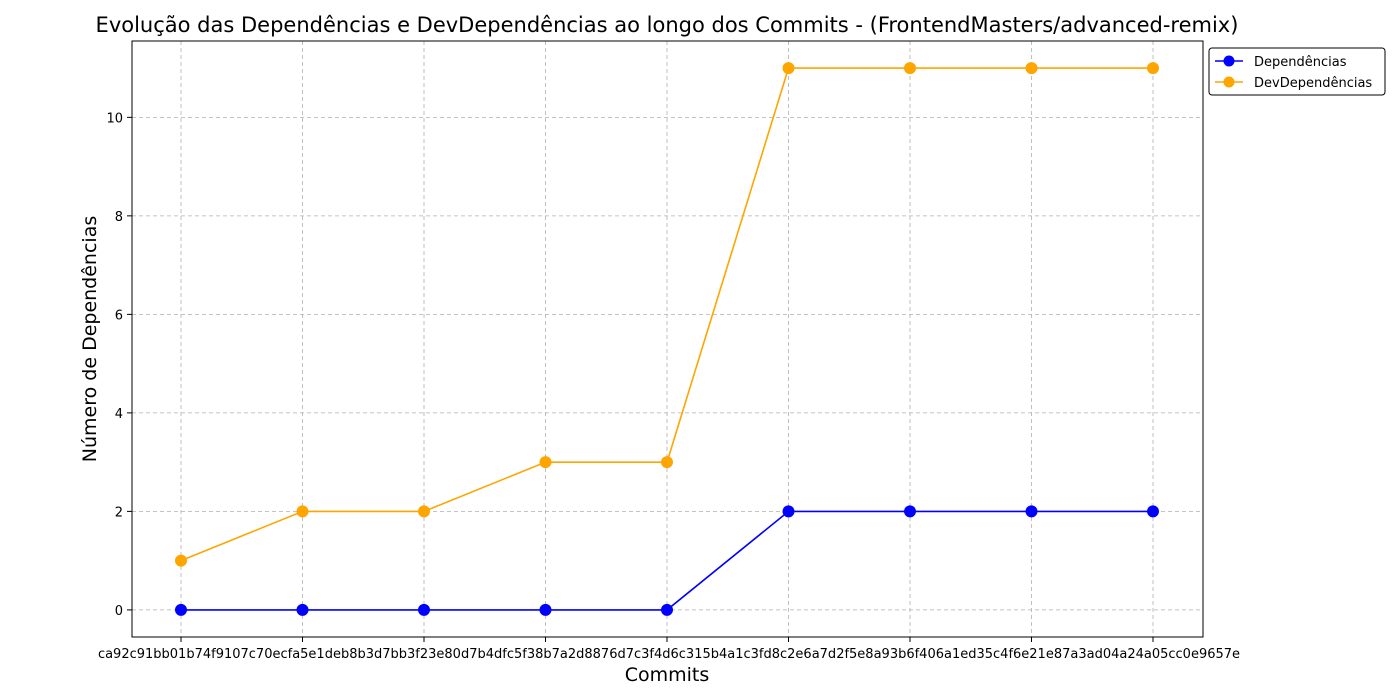 This screenshot has height=700, width=1400. I want to click on y-tick-label: 2, so click(119, 512).